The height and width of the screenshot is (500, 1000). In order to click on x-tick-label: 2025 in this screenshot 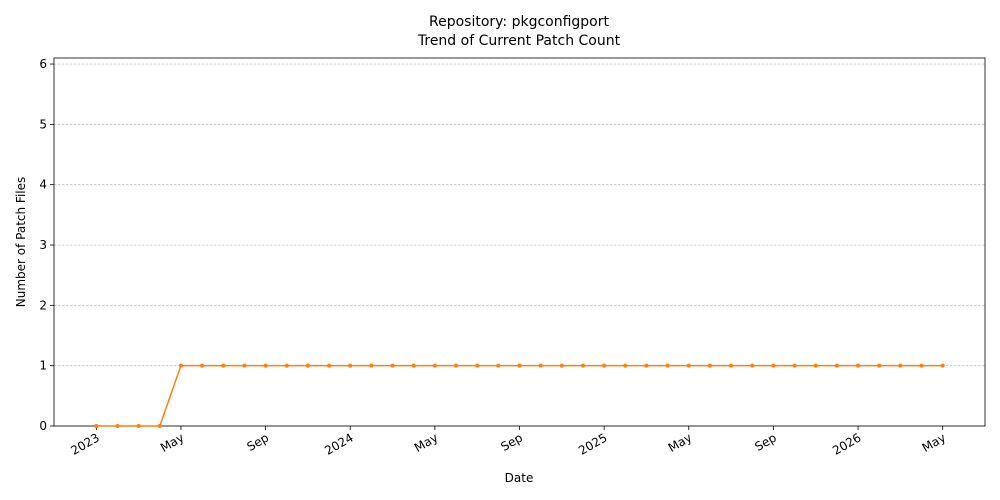, I will do `click(592, 443)`.